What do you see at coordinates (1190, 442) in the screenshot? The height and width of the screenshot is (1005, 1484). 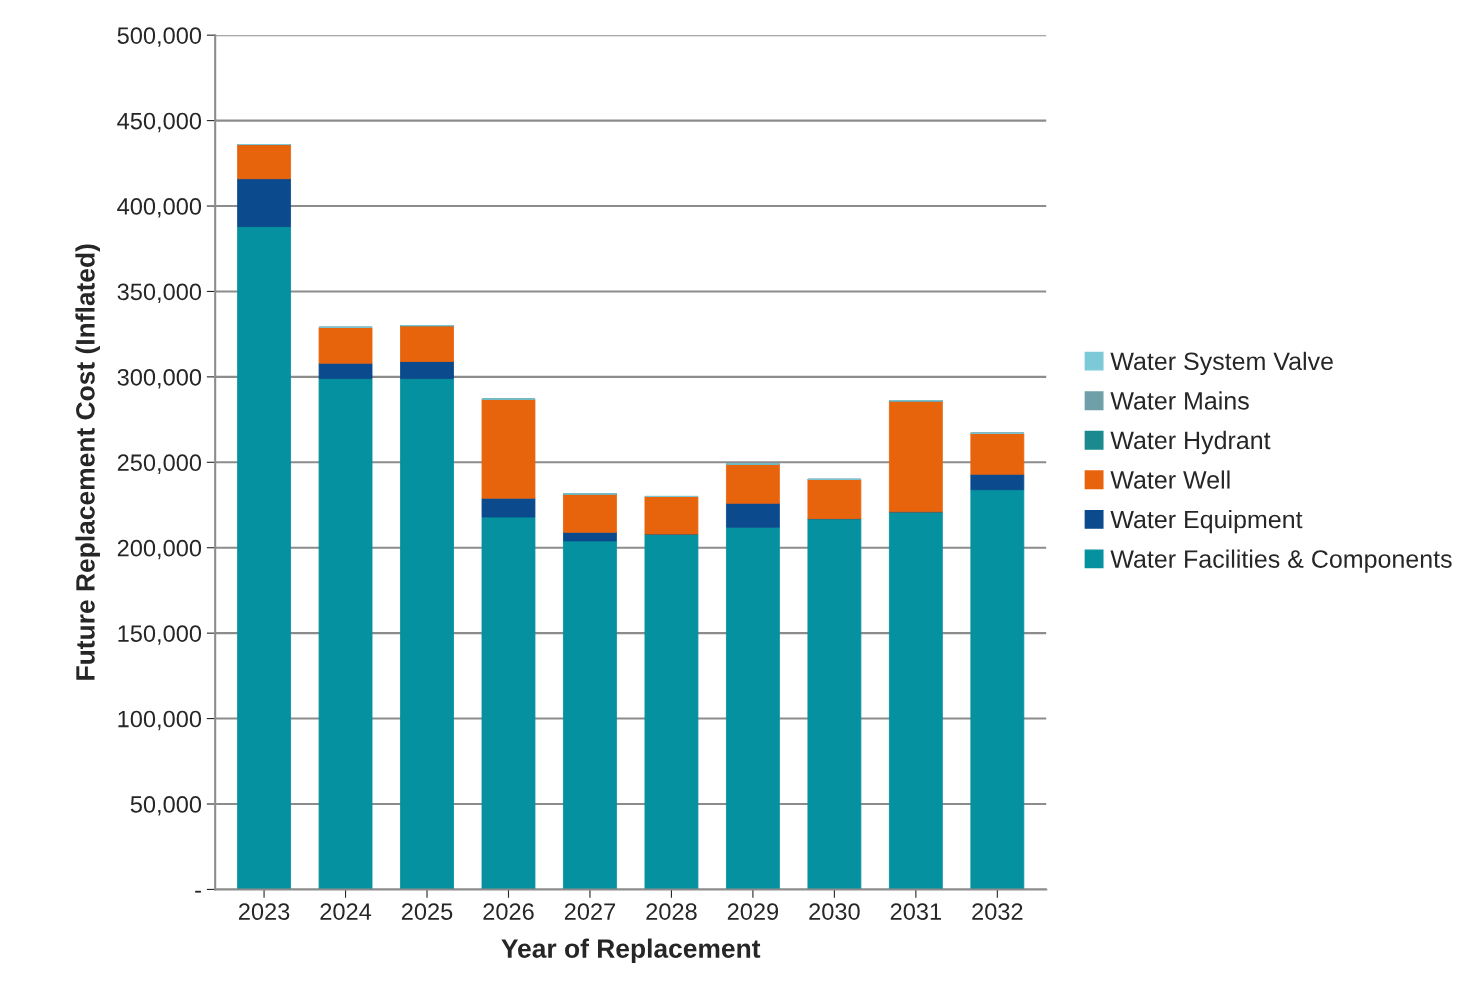 I see `legend-label: Water Hydrant` at bounding box center [1190, 442].